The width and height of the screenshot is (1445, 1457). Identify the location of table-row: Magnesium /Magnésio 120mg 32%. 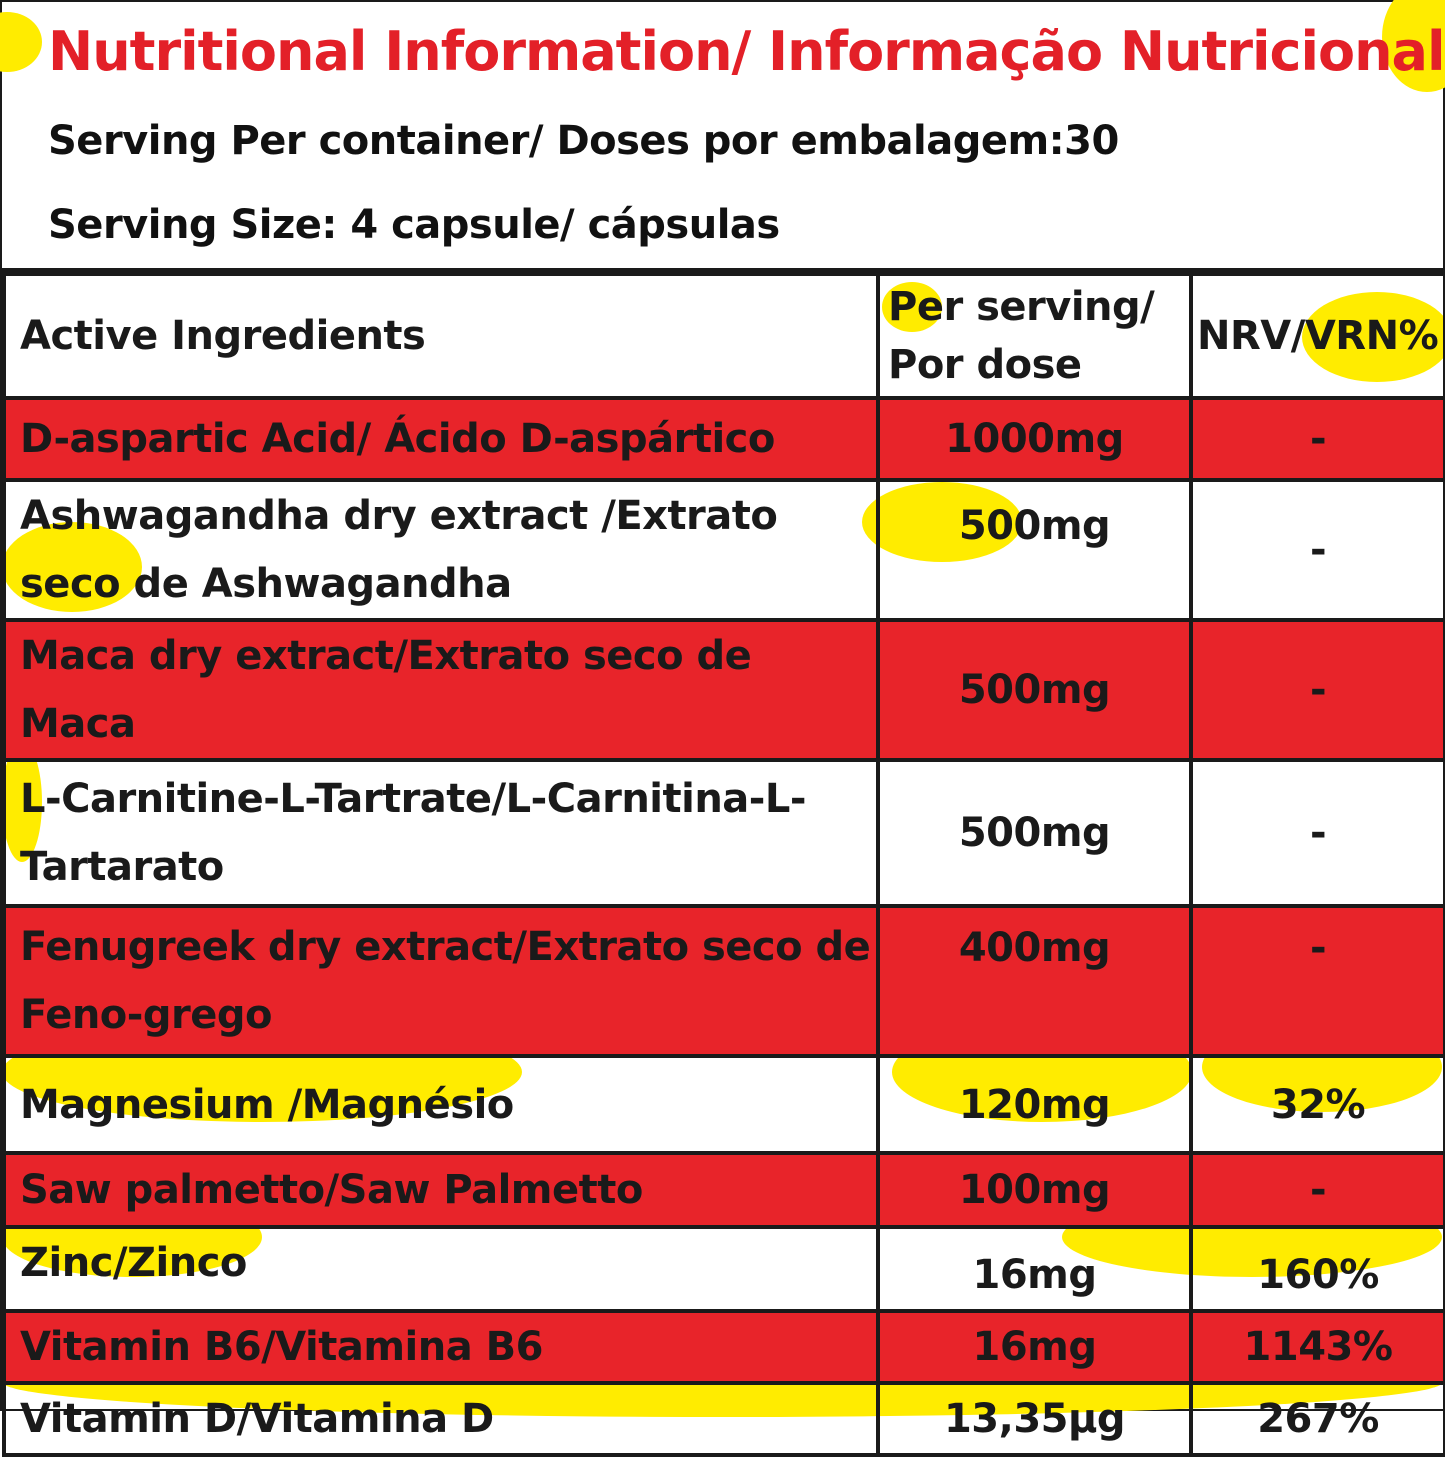
(723, 1104).